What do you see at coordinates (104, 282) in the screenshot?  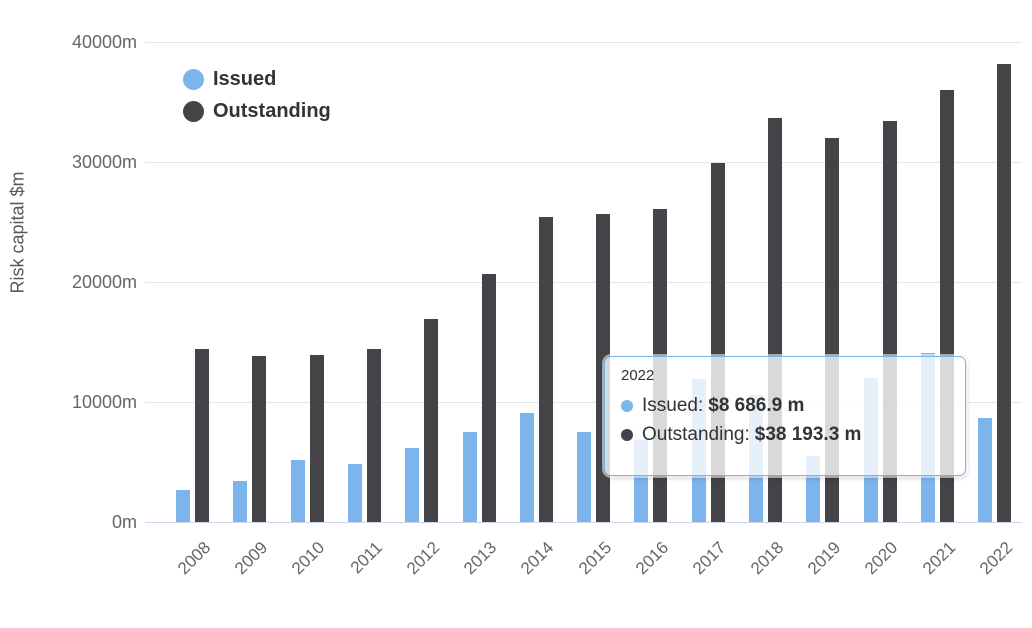 I see `y-tick-label: 20000m` at bounding box center [104, 282].